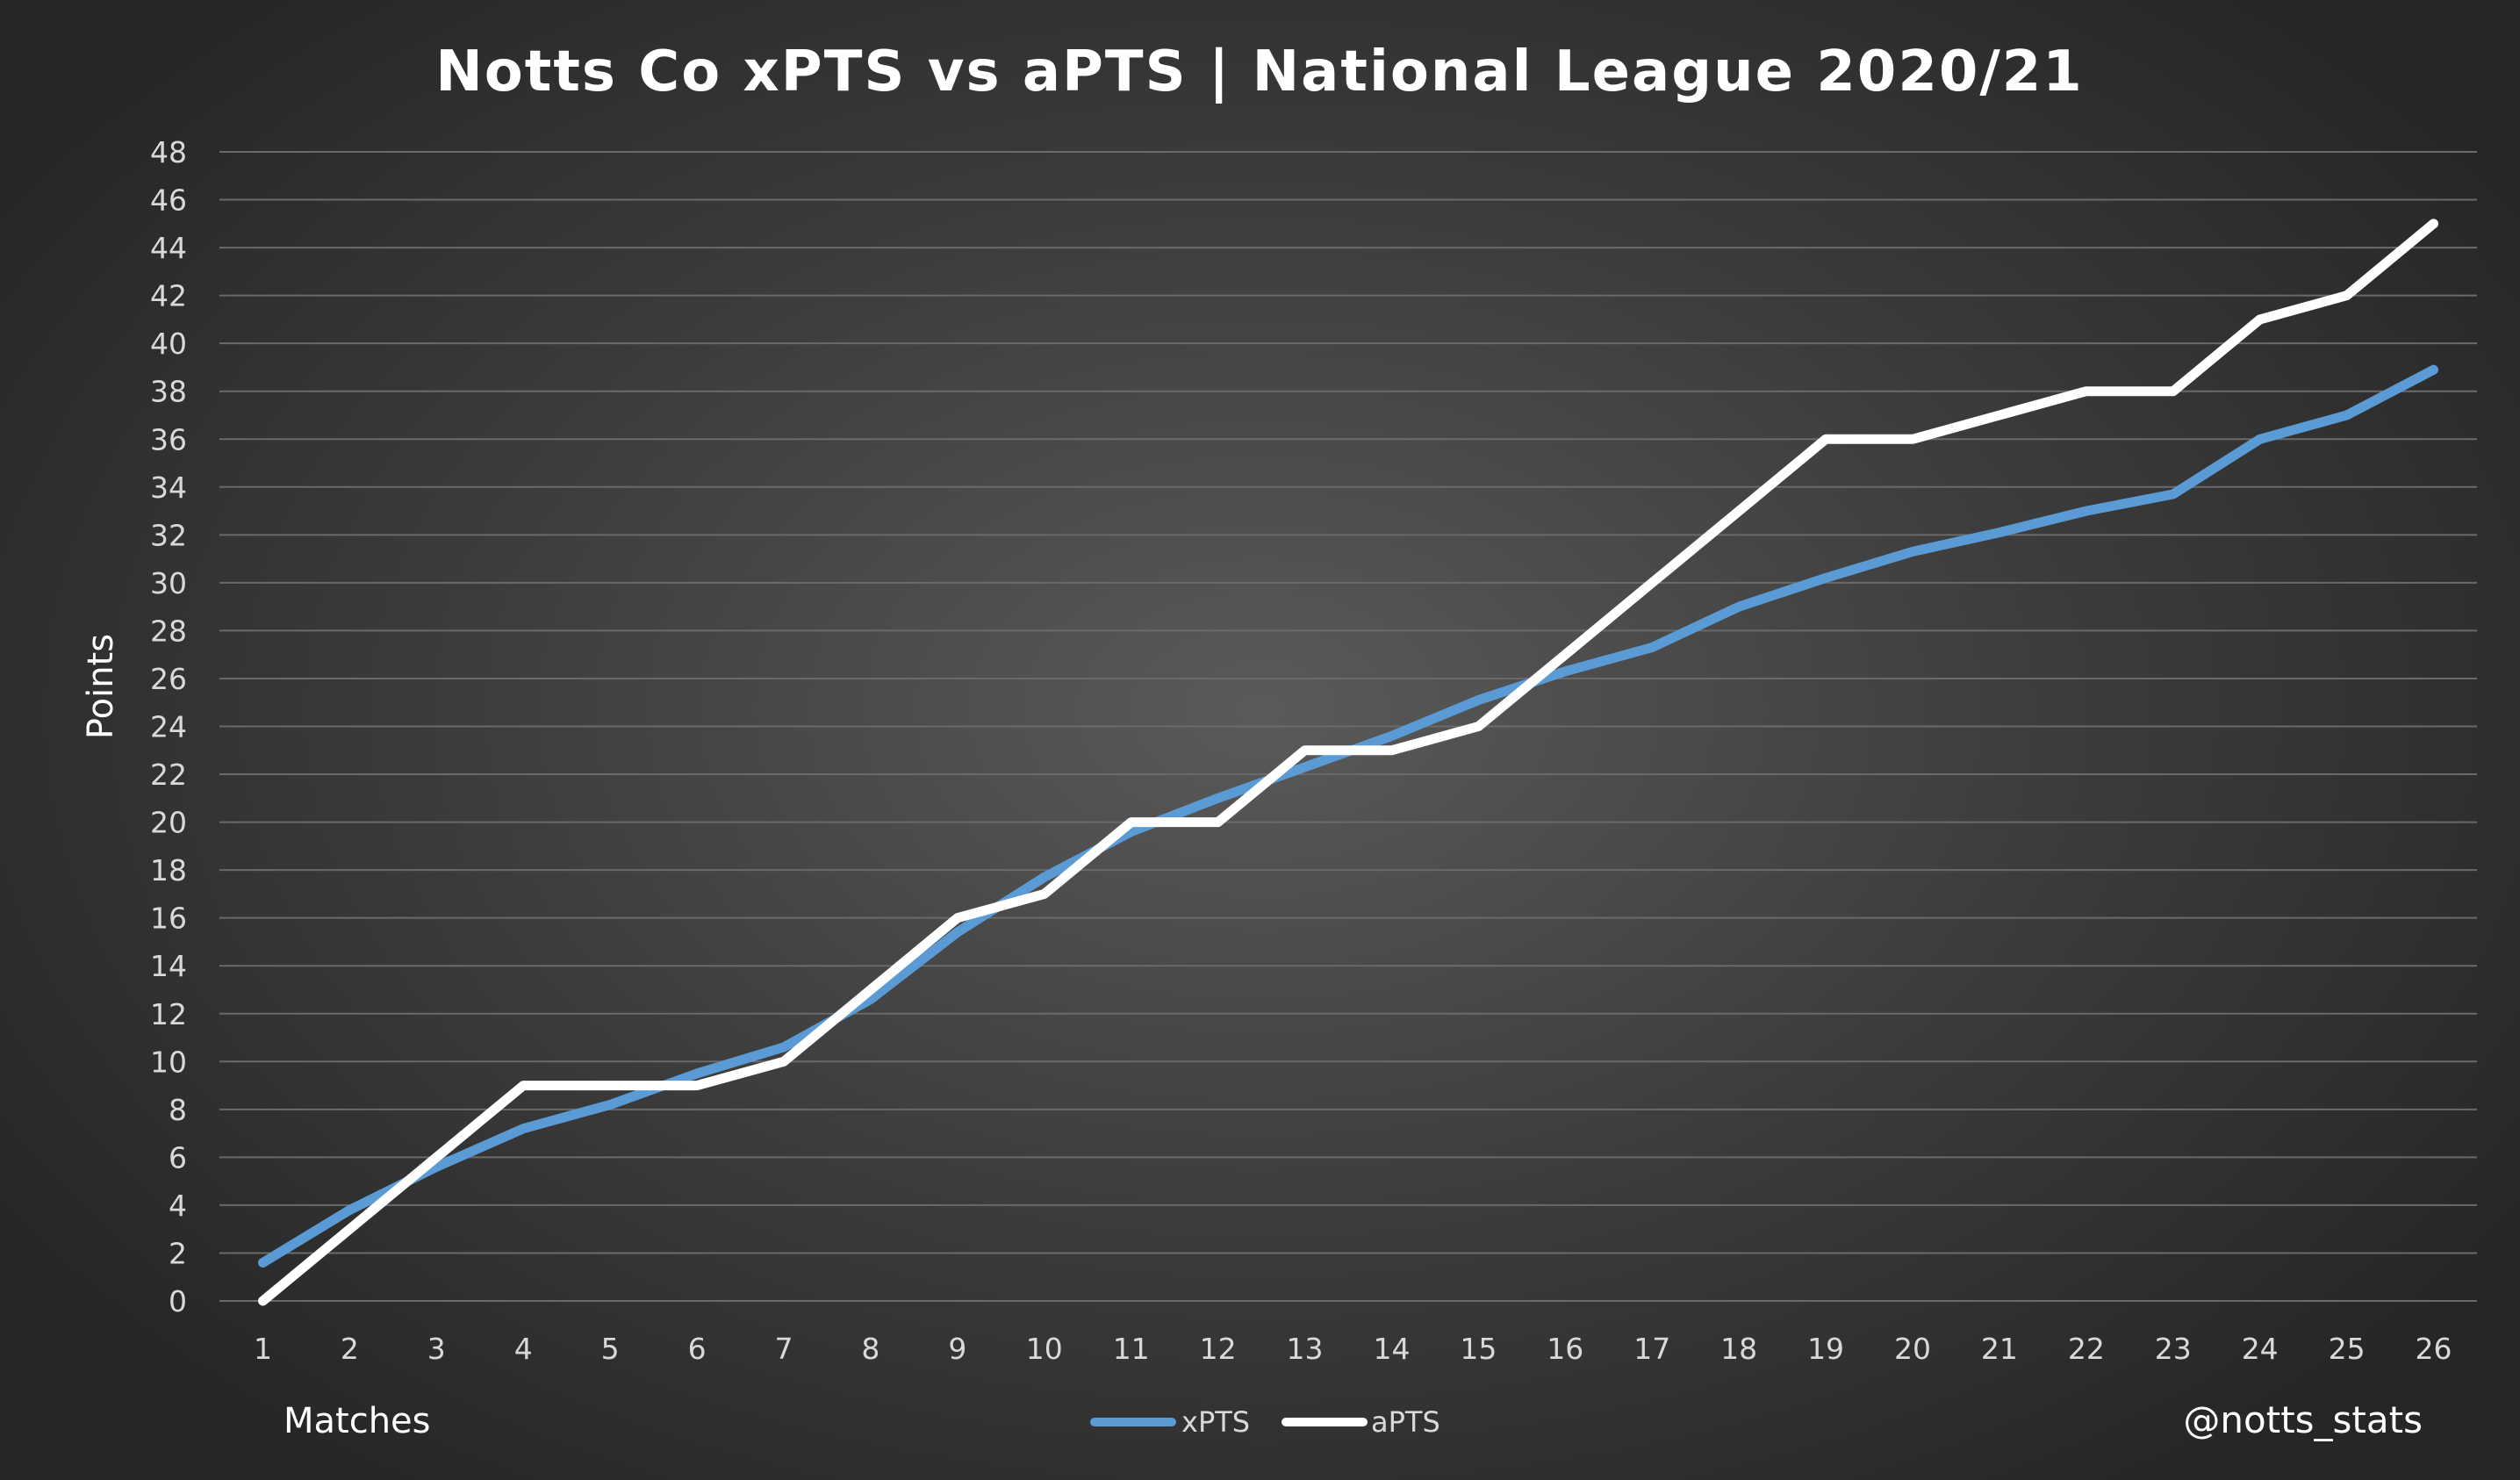 The width and height of the screenshot is (2520, 1480). I want to click on y-tick-label: 10, so click(168, 1062).